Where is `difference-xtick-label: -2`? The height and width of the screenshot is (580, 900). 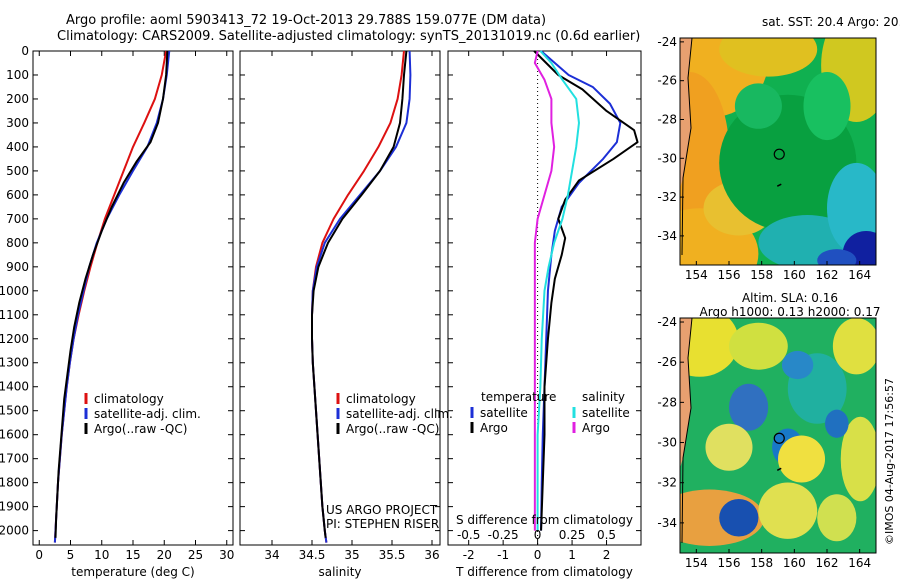 difference-xtick-label: -2 is located at coordinates (469, 555).